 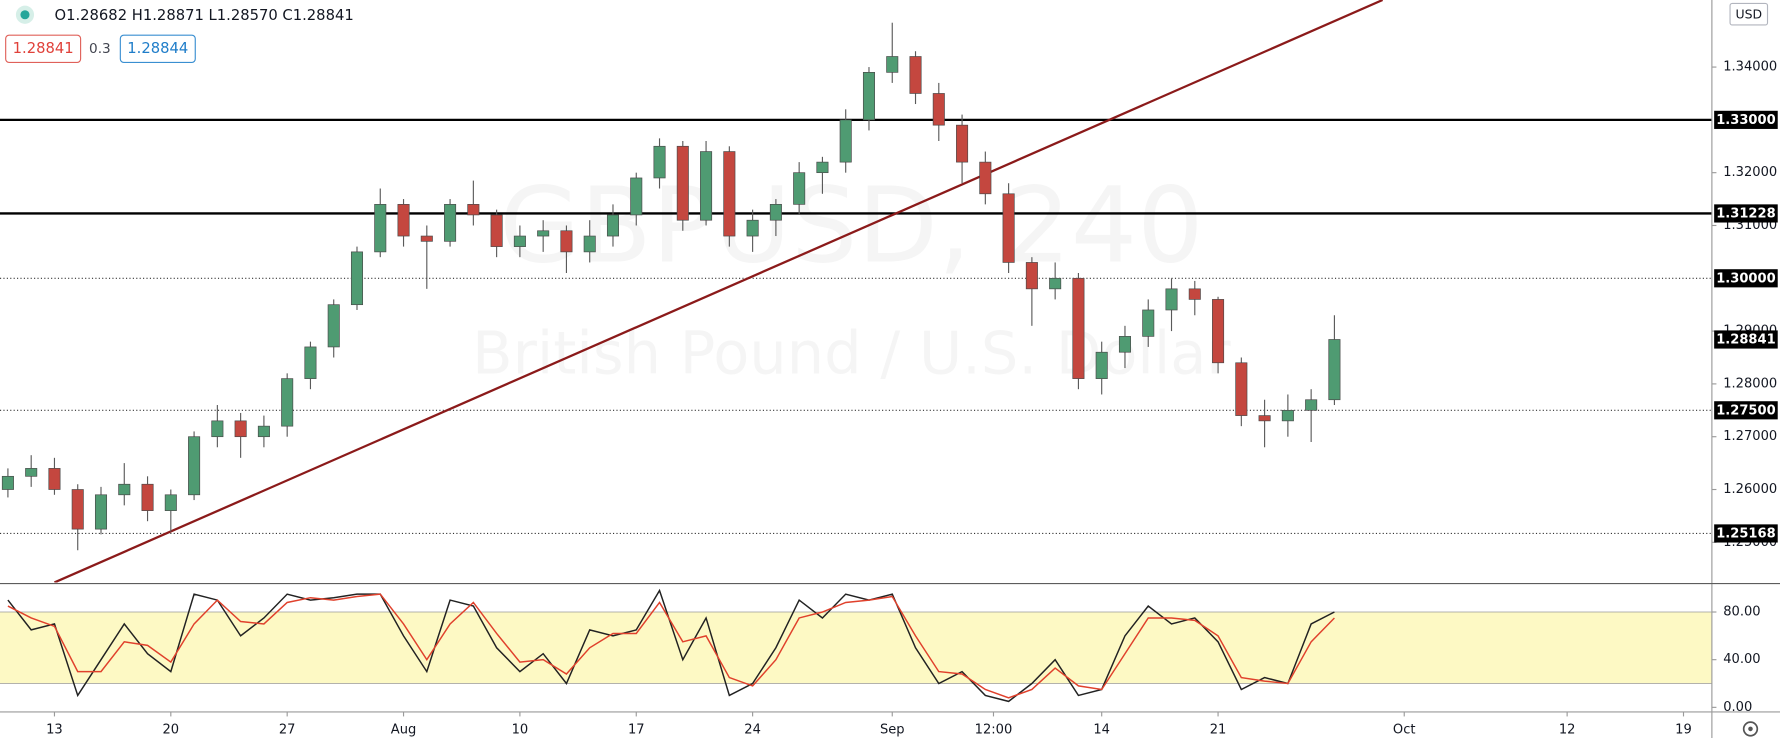 What do you see at coordinates (1745, 534) in the screenshot?
I see `level-label: 1.25168` at bounding box center [1745, 534].